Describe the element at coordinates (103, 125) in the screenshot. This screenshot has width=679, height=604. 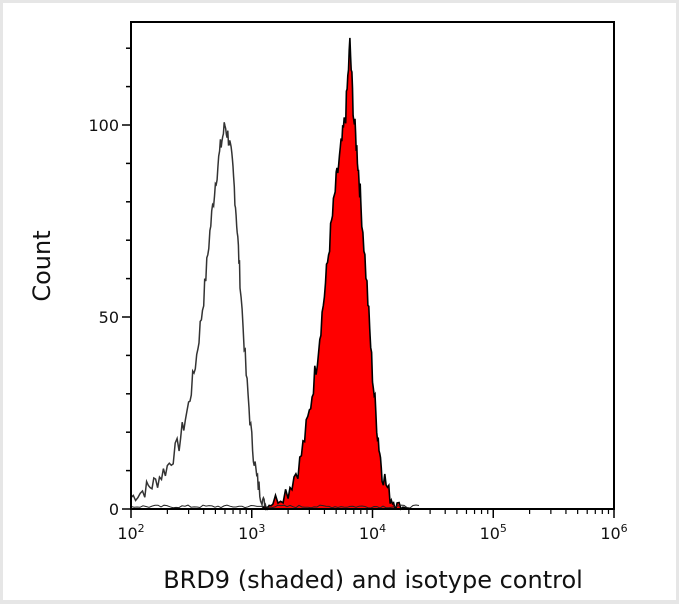
I see `y-tick-label: 100` at that location.